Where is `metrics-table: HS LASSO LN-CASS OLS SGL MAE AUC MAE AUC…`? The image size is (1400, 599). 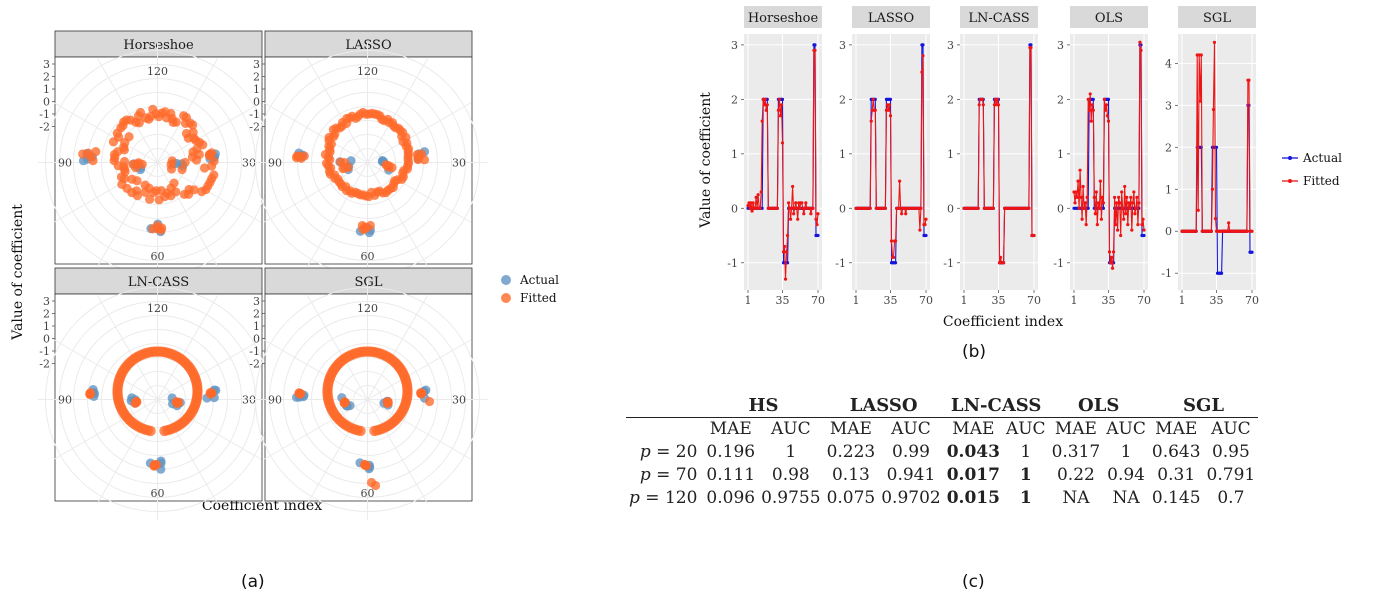 metrics-table: HS LASSO LN-CASS OLS SGL MAE AUC MAE AUC… is located at coordinates (942, 452).